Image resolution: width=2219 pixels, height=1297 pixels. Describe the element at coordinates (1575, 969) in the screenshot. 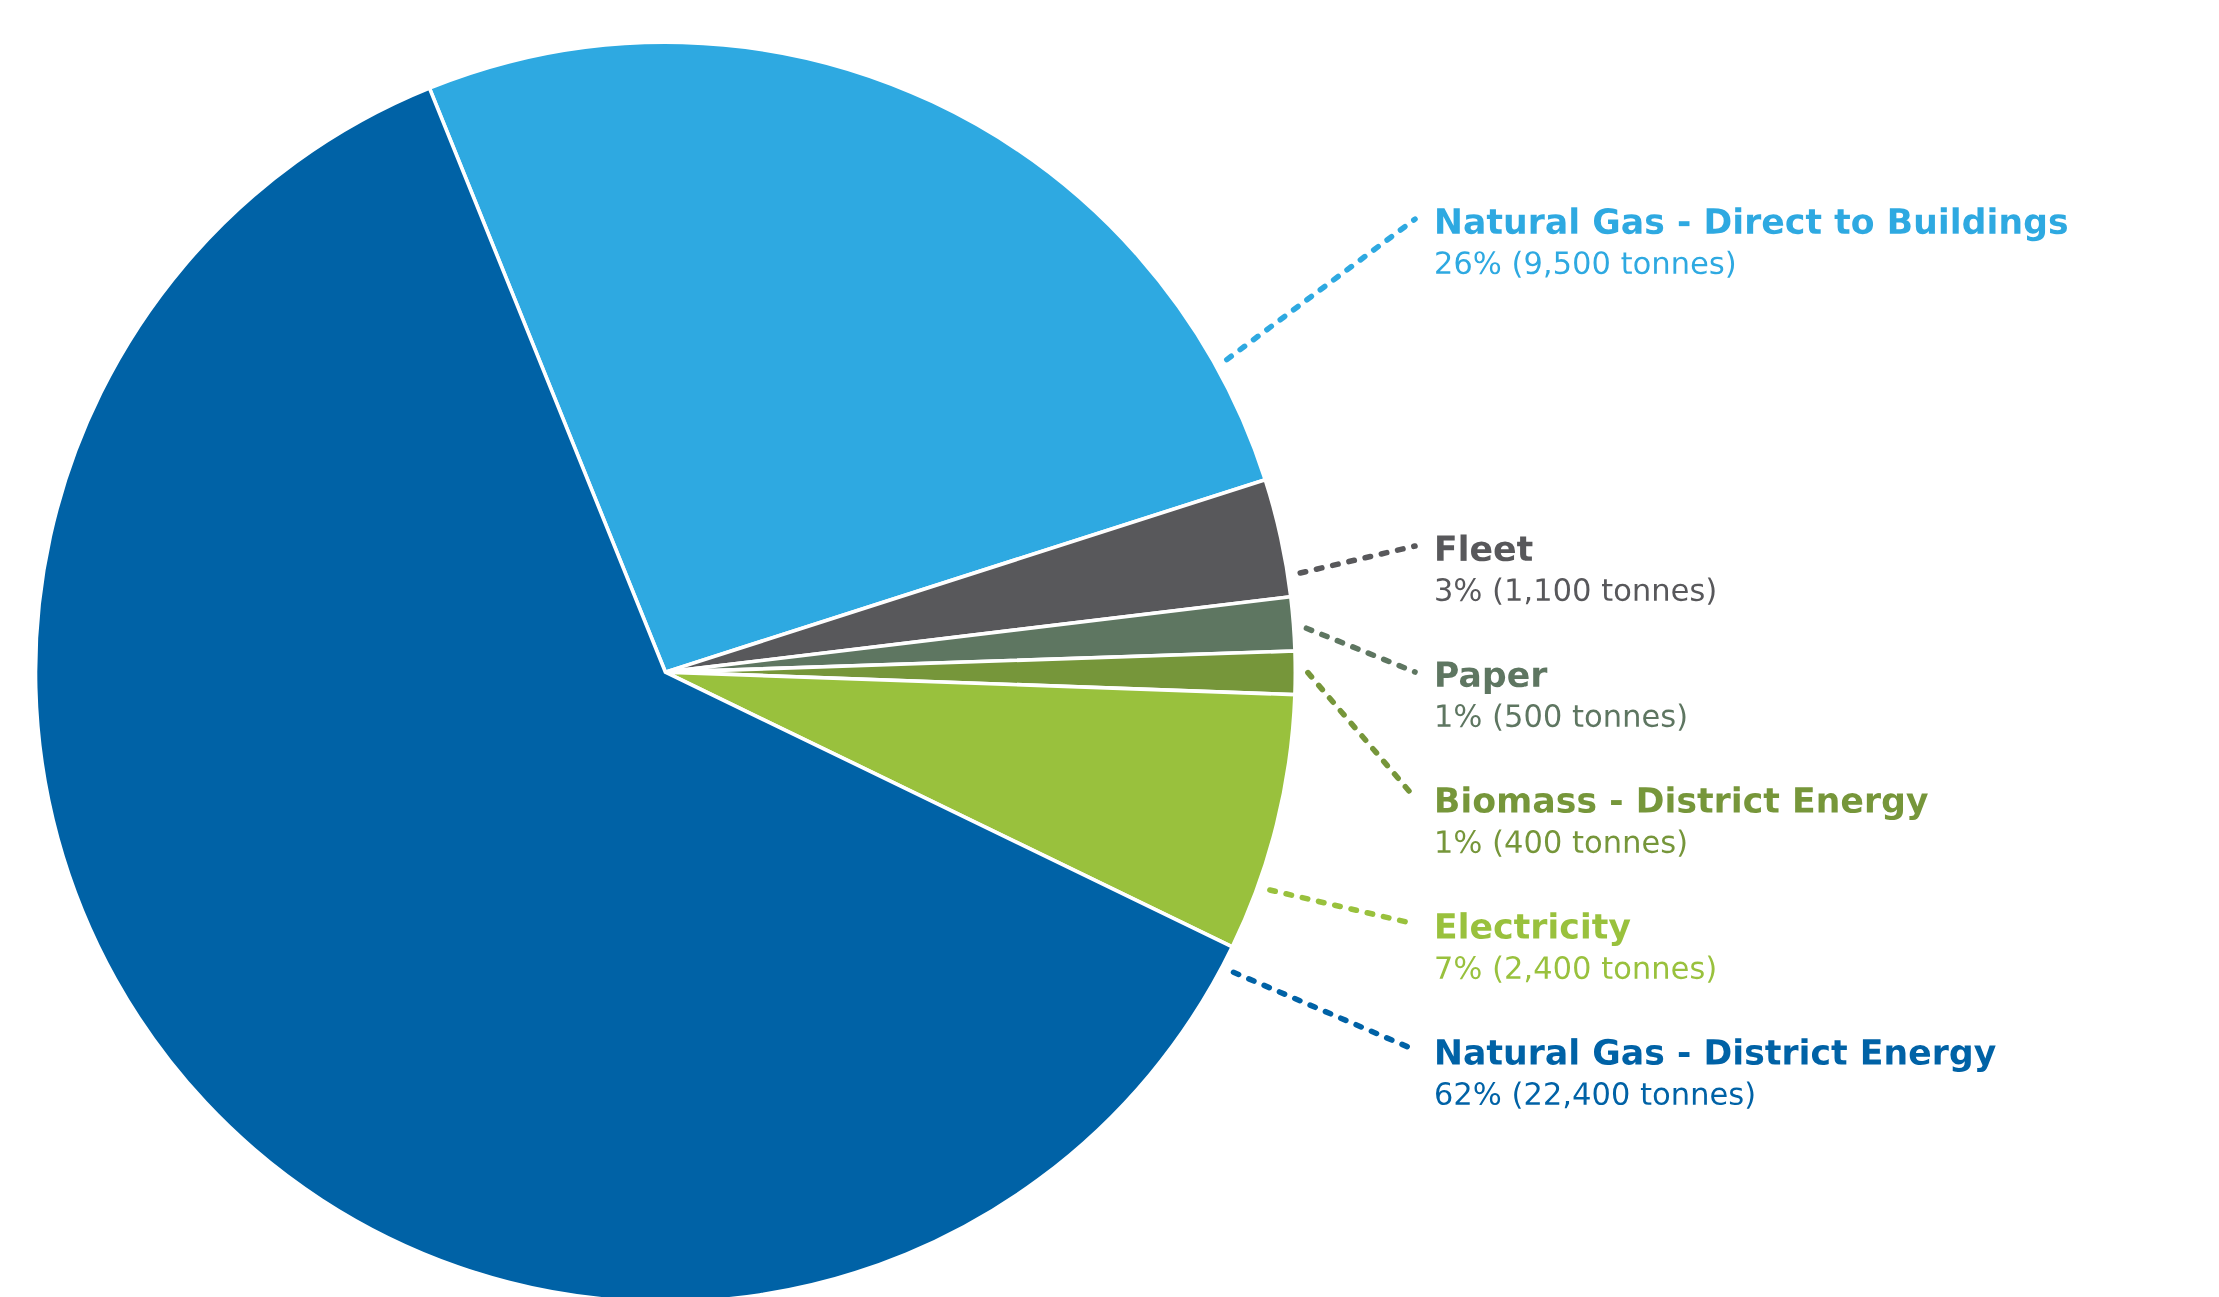

I see `data-label: 7% (2,400 tonnes)` at that location.